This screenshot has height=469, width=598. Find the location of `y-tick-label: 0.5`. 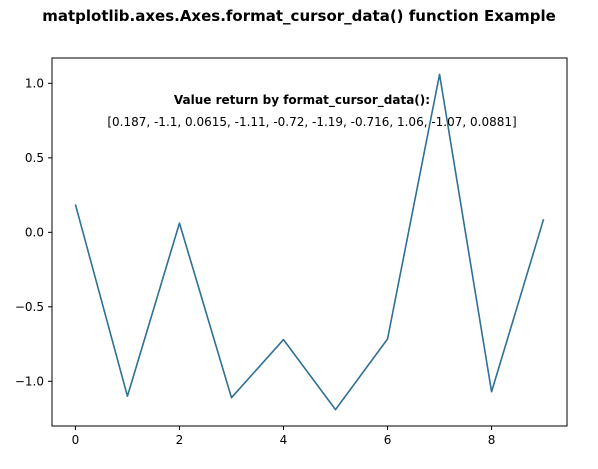

y-tick-label: 0.5 is located at coordinates (34, 158).